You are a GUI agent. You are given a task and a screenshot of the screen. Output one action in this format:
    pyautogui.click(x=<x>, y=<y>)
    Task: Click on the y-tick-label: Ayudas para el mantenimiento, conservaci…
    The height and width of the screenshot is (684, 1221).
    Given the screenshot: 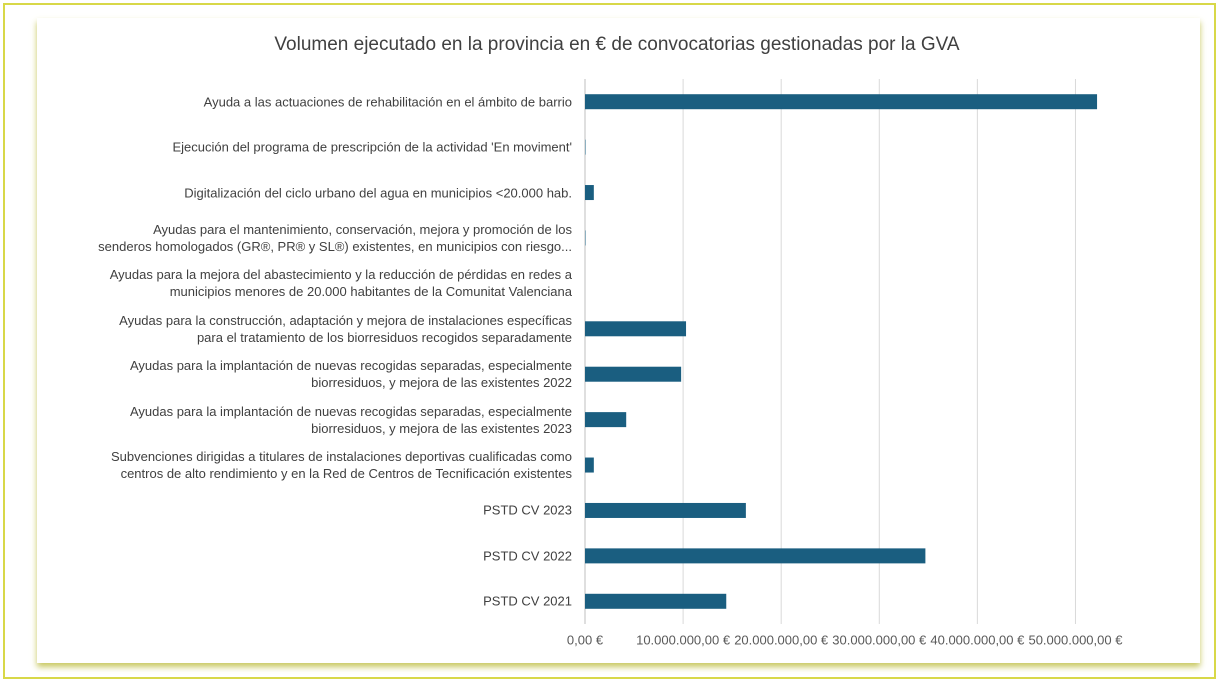 What is the action you would take?
    pyautogui.click(x=335, y=237)
    